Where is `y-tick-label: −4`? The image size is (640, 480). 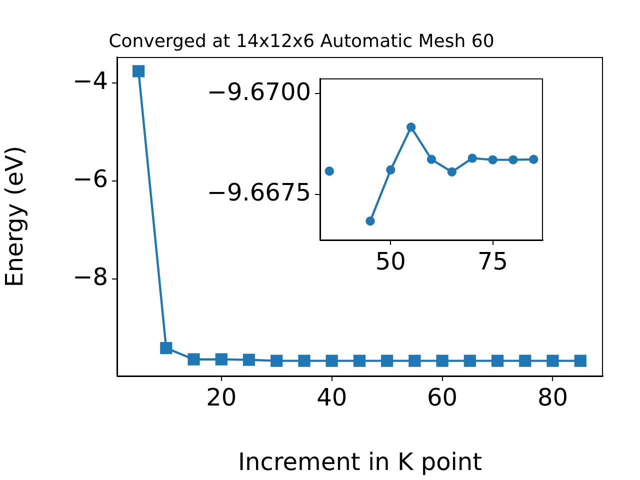 y-tick-label: −4 is located at coordinates (90, 81).